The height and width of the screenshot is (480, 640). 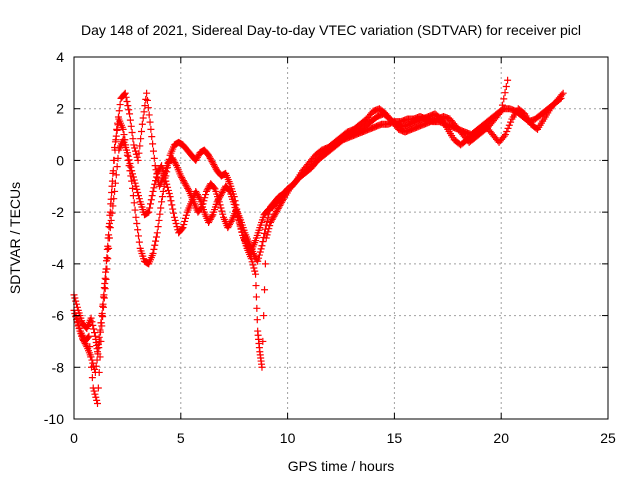 I want to click on x-tick-label: 10, so click(x=288, y=438).